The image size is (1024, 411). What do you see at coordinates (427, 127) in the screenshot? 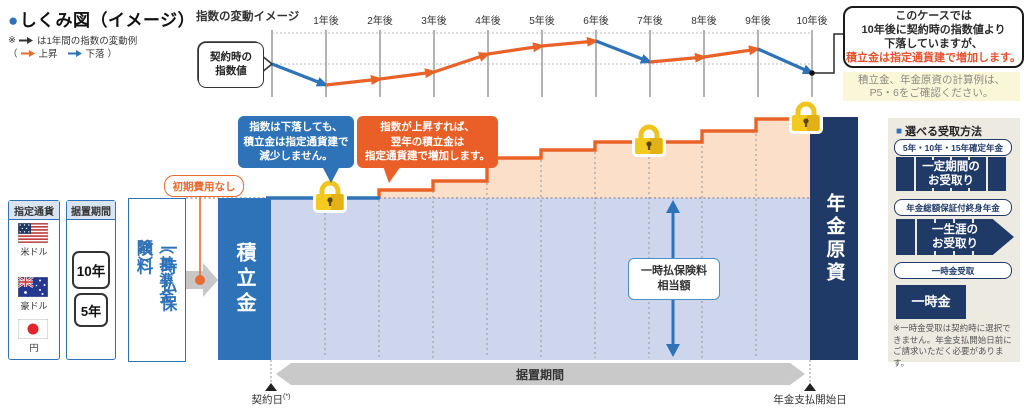
I see `callout-line: 指数が上昇すれば、` at bounding box center [427, 127].